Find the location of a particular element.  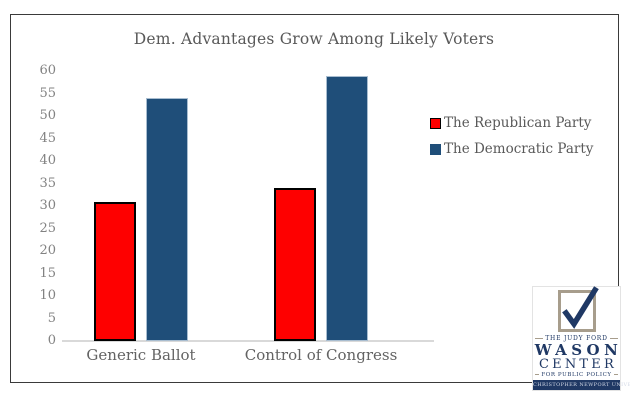

y-tick-label-30: 30 is located at coordinates (47, 205).